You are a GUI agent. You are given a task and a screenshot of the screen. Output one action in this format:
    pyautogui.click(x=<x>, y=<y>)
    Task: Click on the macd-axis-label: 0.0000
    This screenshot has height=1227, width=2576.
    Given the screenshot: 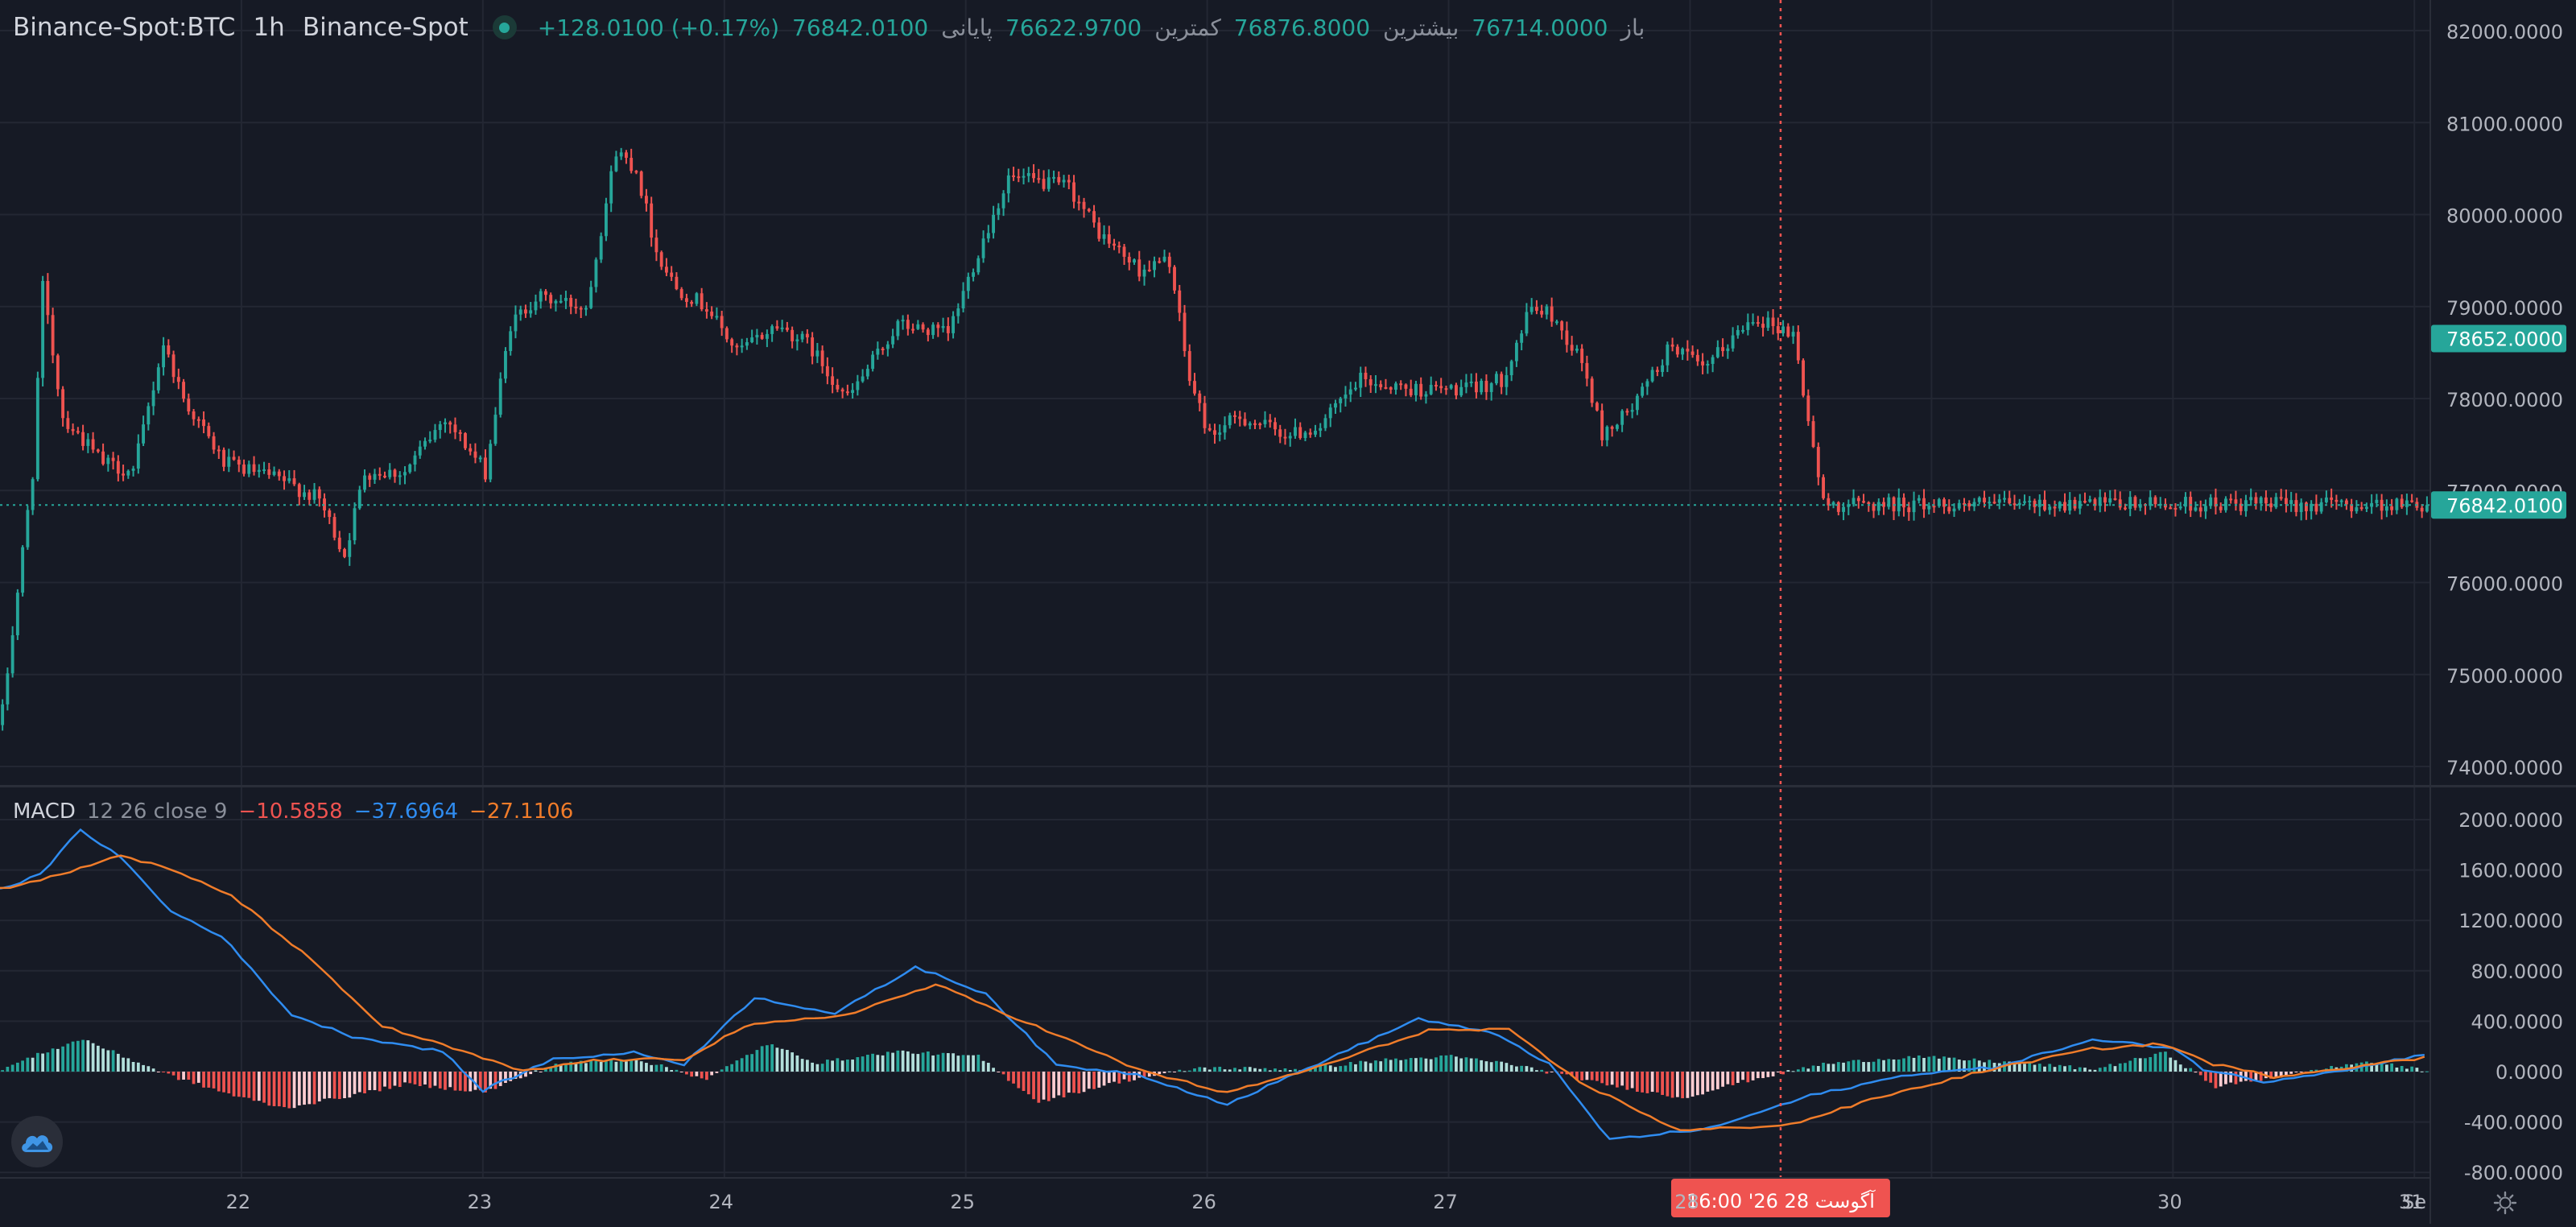 What is the action you would take?
    pyautogui.click(x=2529, y=1072)
    